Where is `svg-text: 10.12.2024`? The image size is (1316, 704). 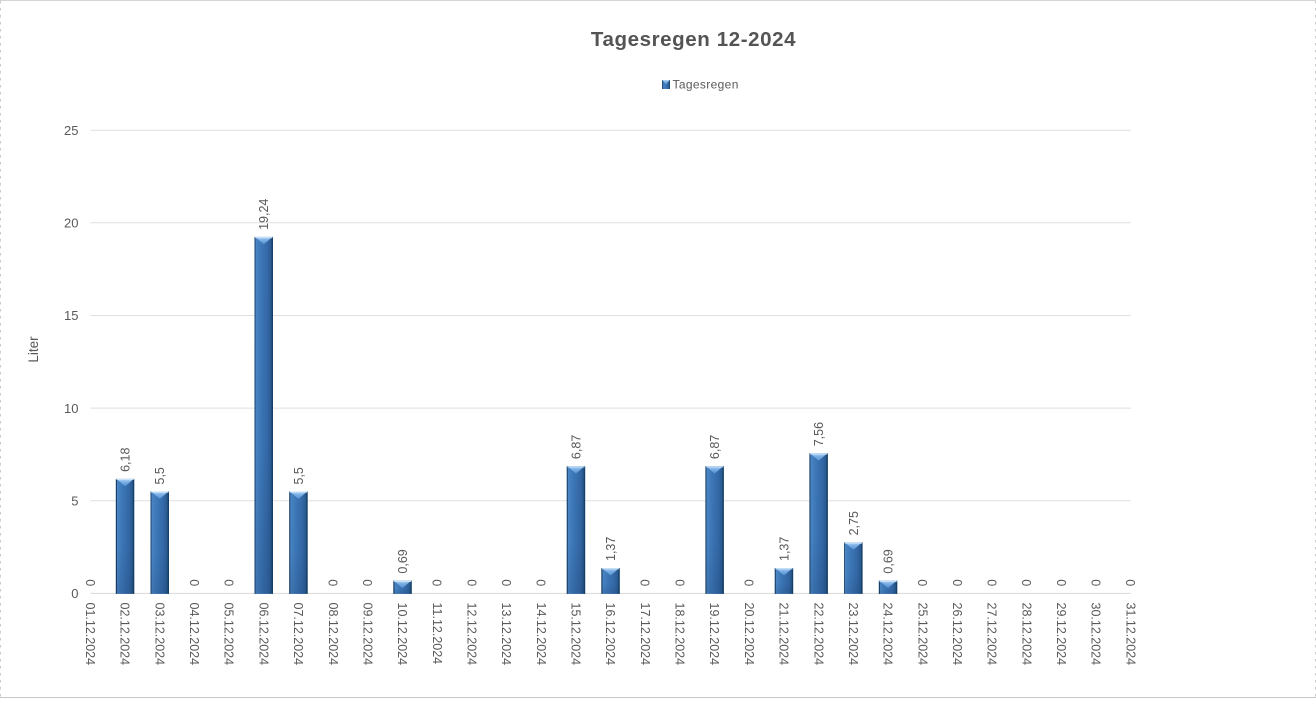 svg-text: 10.12.2024 is located at coordinates (402, 634).